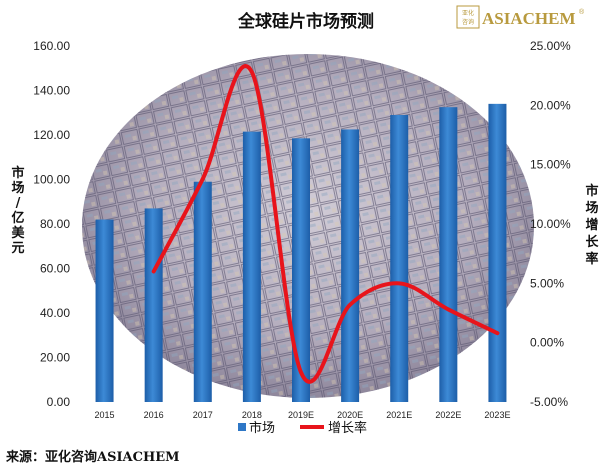 The image size is (612, 470). I want to click on y-left-tick-label: 160.00, so click(51, 46).